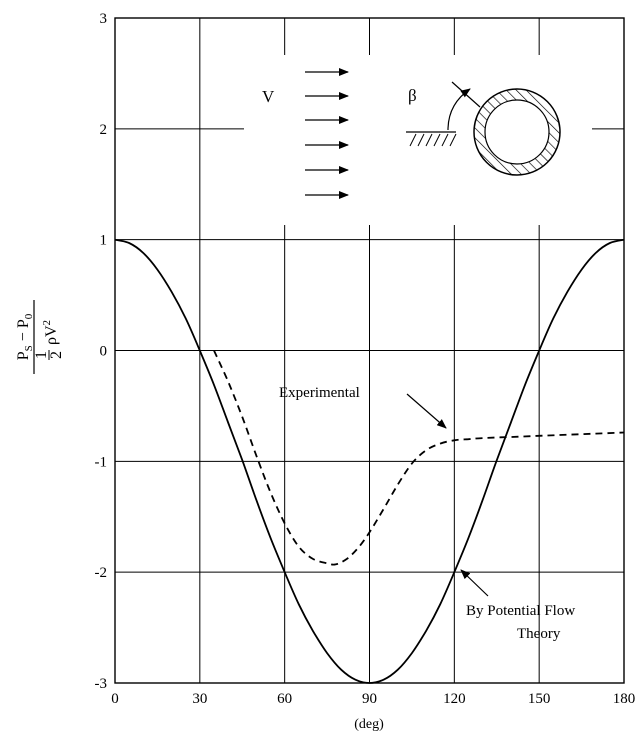 The image size is (640, 735). I want to click on angle-arc-arrow, so click(459, 109).